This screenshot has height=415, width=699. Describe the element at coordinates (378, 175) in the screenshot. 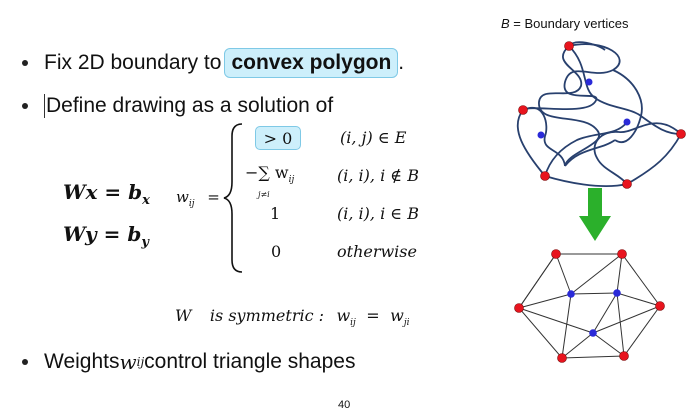

I see `case-condition-interior: (i, i), i ∉ B` at that location.